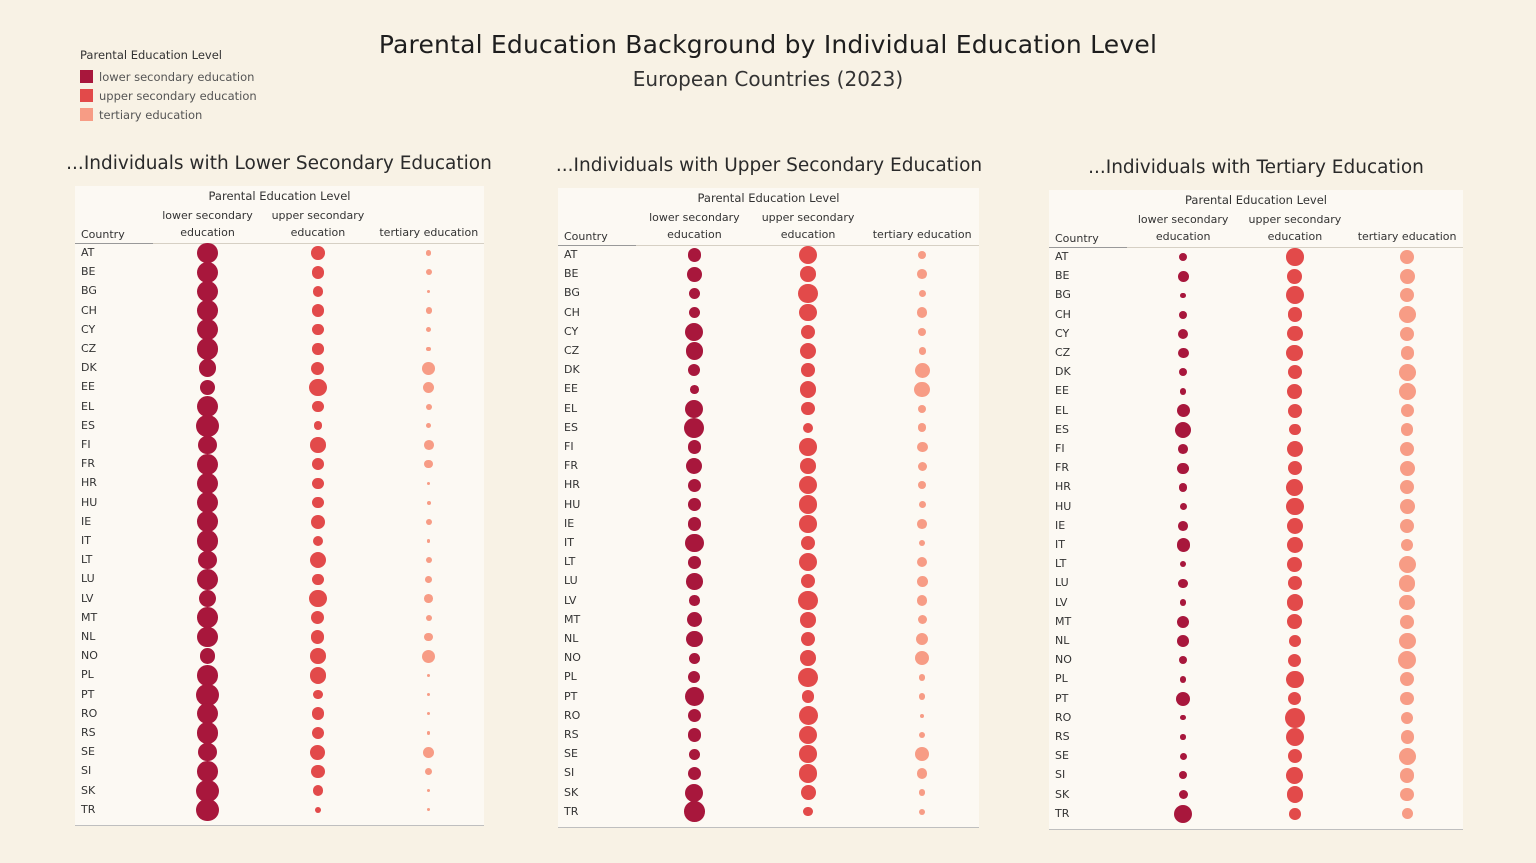 This screenshot has width=1536, height=863. I want to click on legend-item-lower-secondary: lower secondary education, so click(168, 76).